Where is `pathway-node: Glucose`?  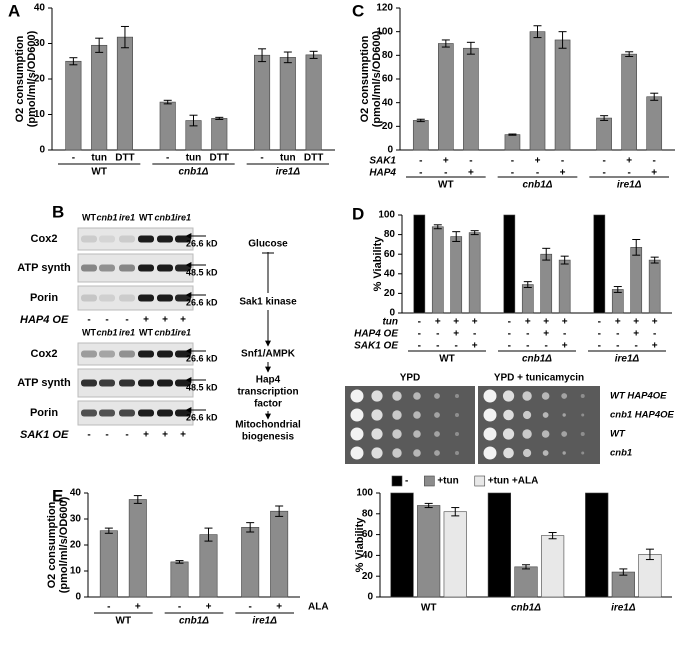 pathway-node: Glucose is located at coordinates (268, 244).